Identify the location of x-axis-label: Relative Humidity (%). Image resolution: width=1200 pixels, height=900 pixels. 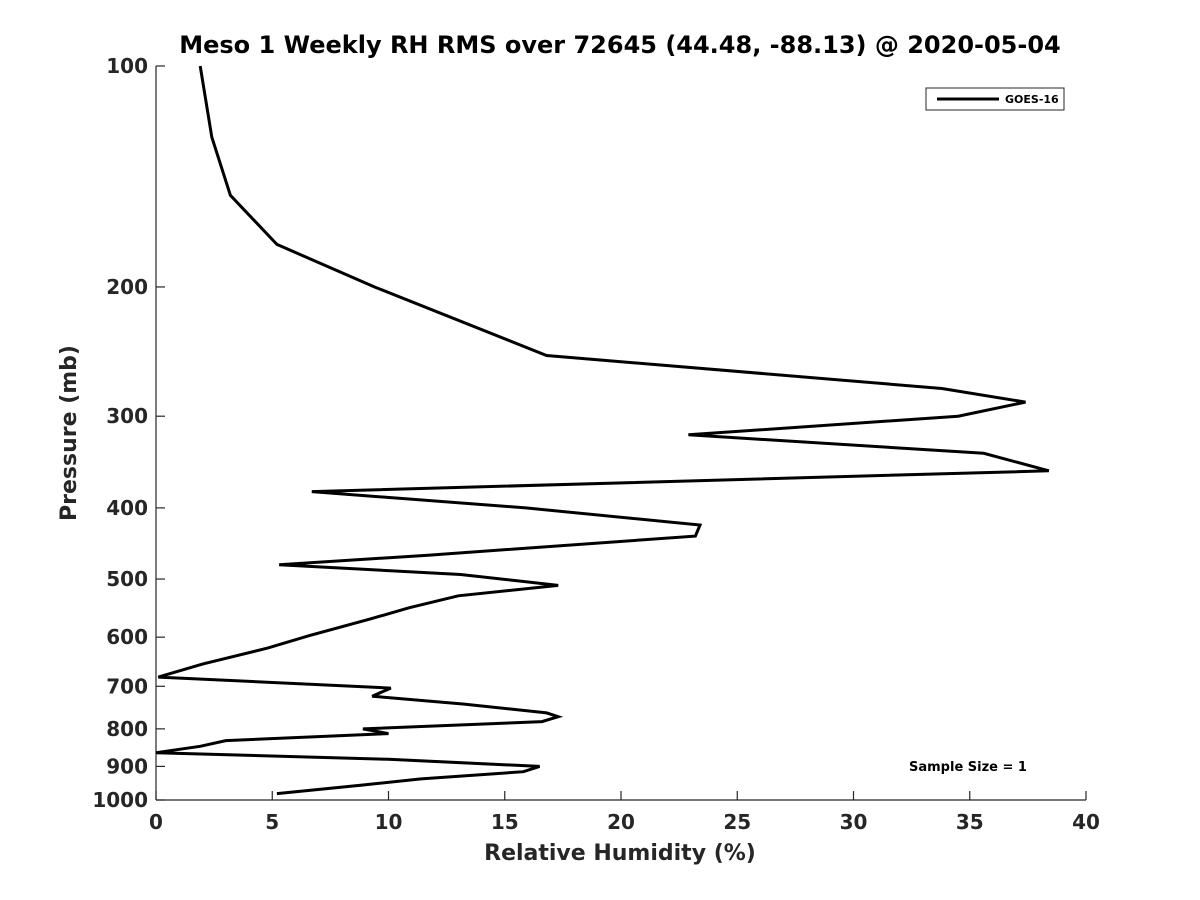
(620, 853).